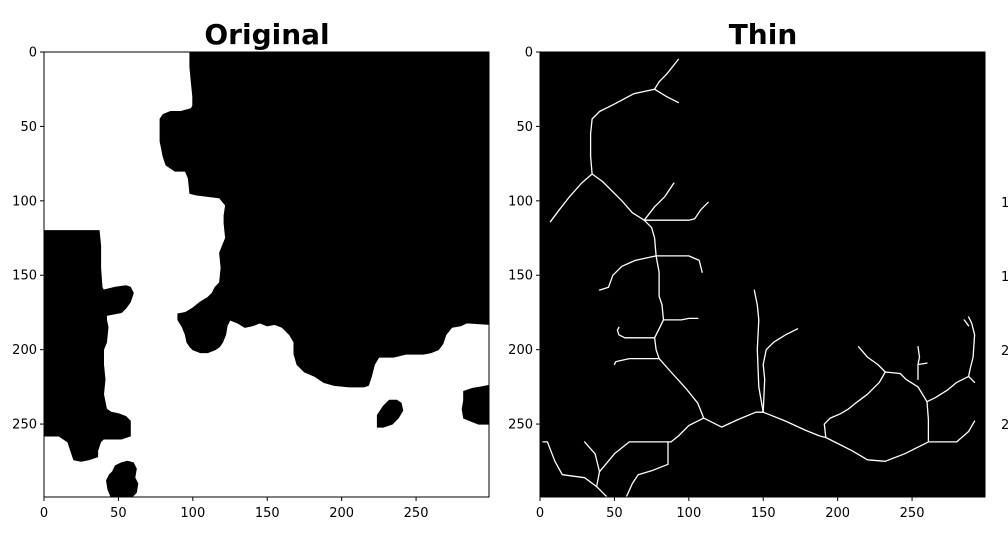  What do you see at coordinates (28, 239) in the screenshot?
I see `original-y-ticks: 0 50 100 150 200 250` at bounding box center [28, 239].